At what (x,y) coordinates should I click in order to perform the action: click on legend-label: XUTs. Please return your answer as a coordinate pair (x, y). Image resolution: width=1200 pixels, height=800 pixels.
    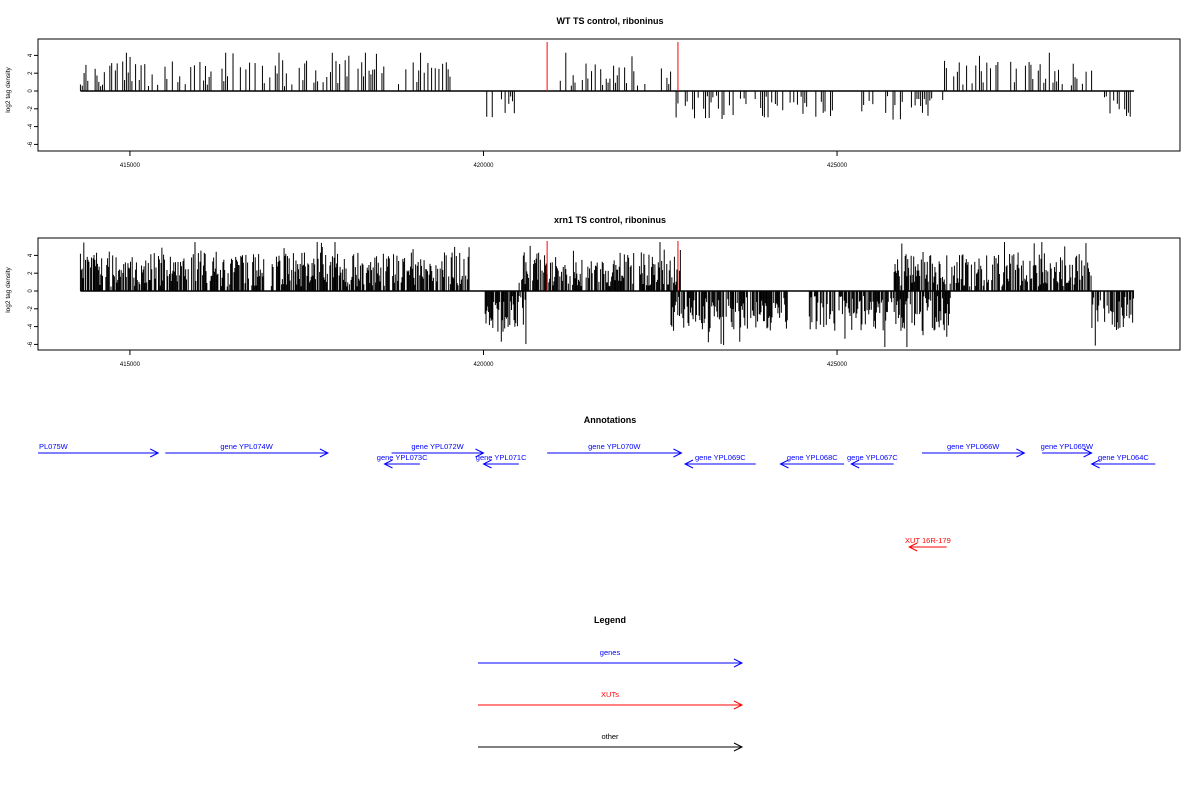
    Looking at the image, I should click on (610, 694).